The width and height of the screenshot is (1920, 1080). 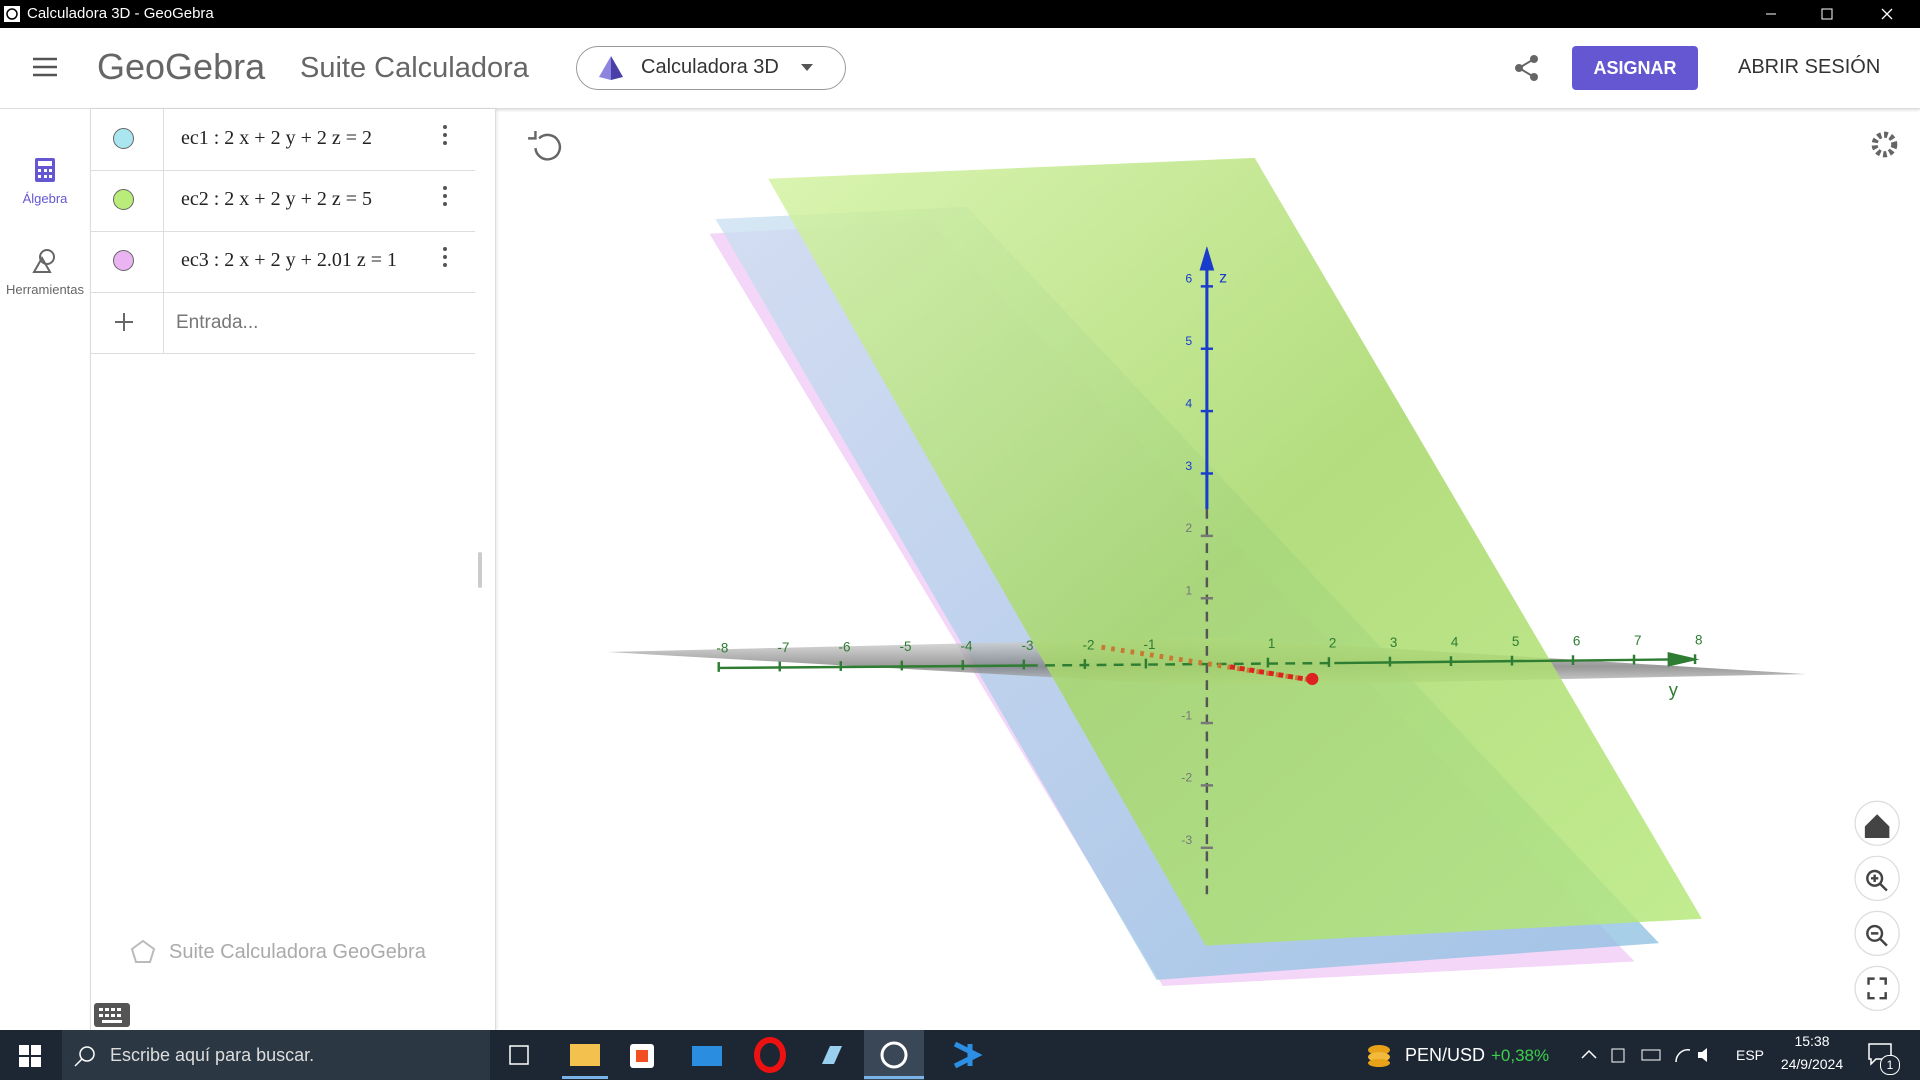 What do you see at coordinates (745, 1055) in the screenshot?
I see `taskbar-apps` at bounding box center [745, 1055].